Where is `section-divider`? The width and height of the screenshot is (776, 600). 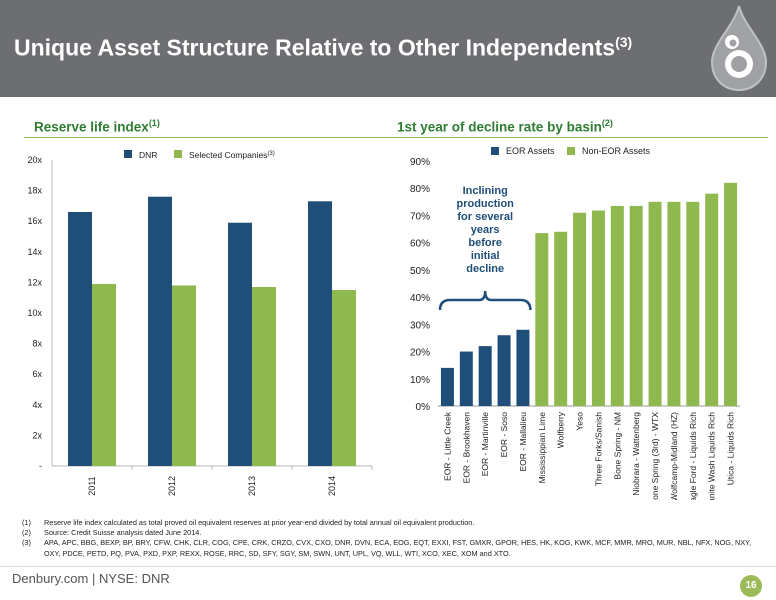
section-divider is located at coordinates (396, 137).